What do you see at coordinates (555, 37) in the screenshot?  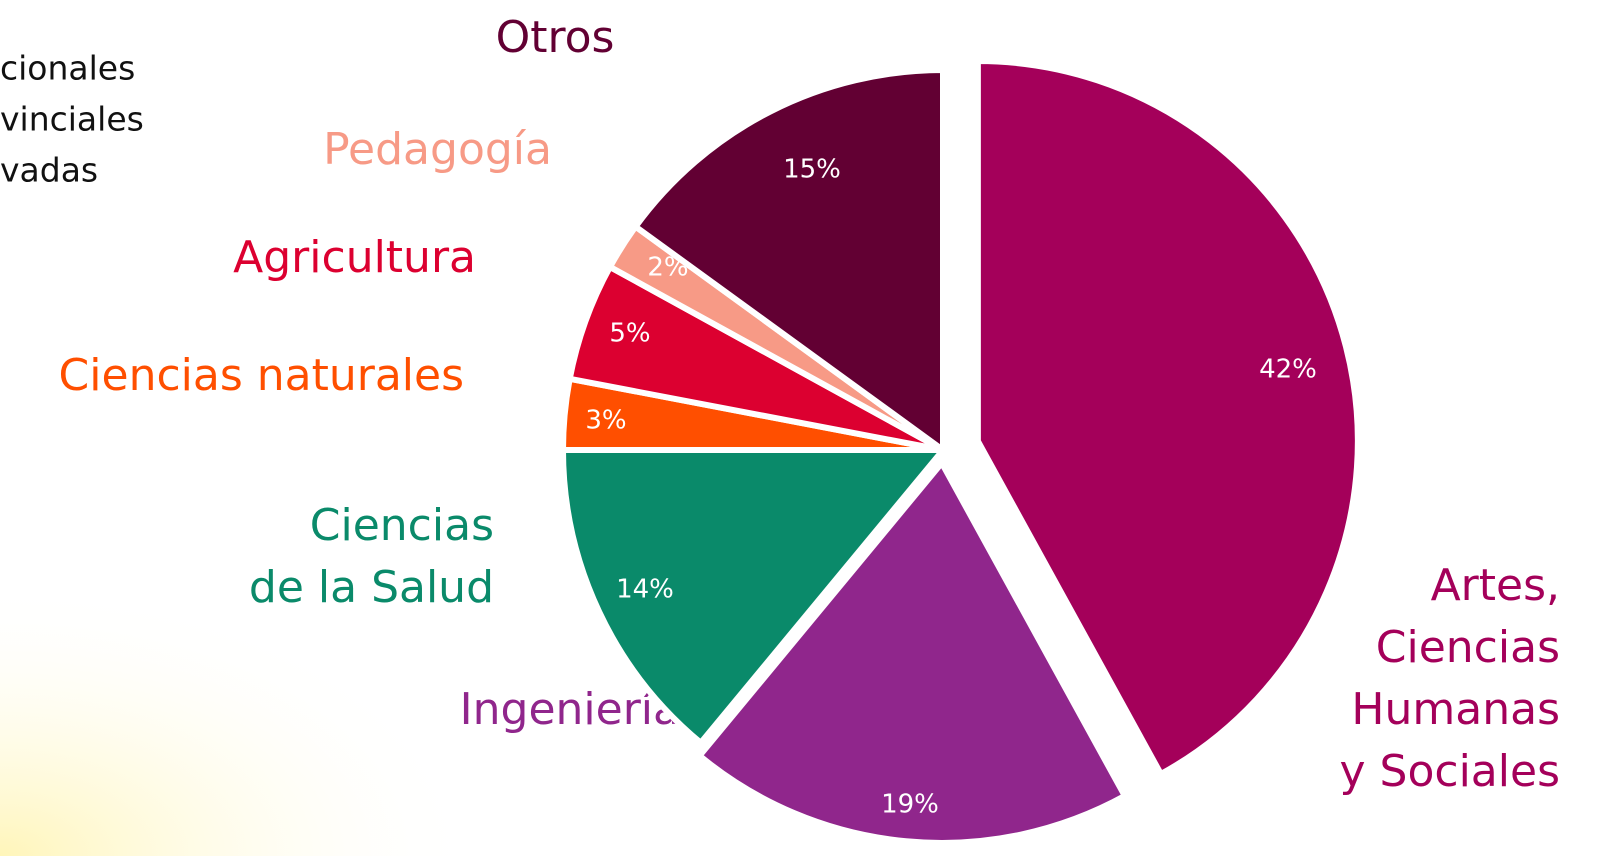 I see `category-label: Otros` at bounding box center [555, 37].